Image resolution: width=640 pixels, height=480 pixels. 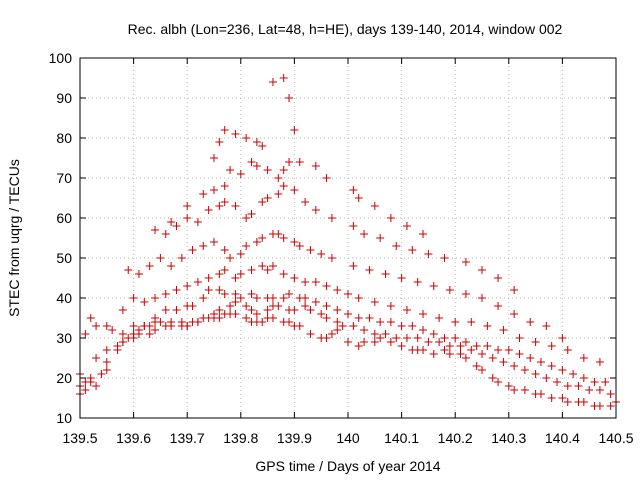 What do you see at coordinates (347, 466) in the screenshot?
I see `x-axis-label: GPS time / Days of year 2014` at bounding box center [347, 466].